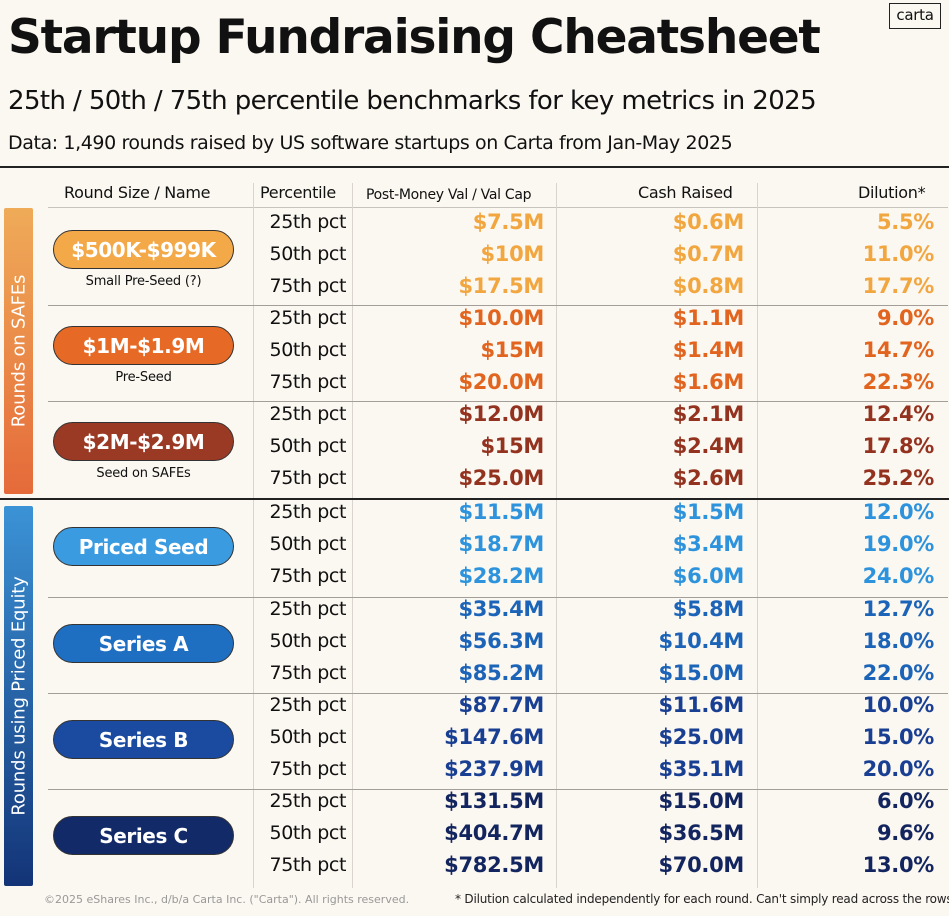 The width and height of the screenshot is (949, 916). Describe the element at coordinates (898, 254) in the screenshot. I see `dilution-value: 11.0%` at that location.